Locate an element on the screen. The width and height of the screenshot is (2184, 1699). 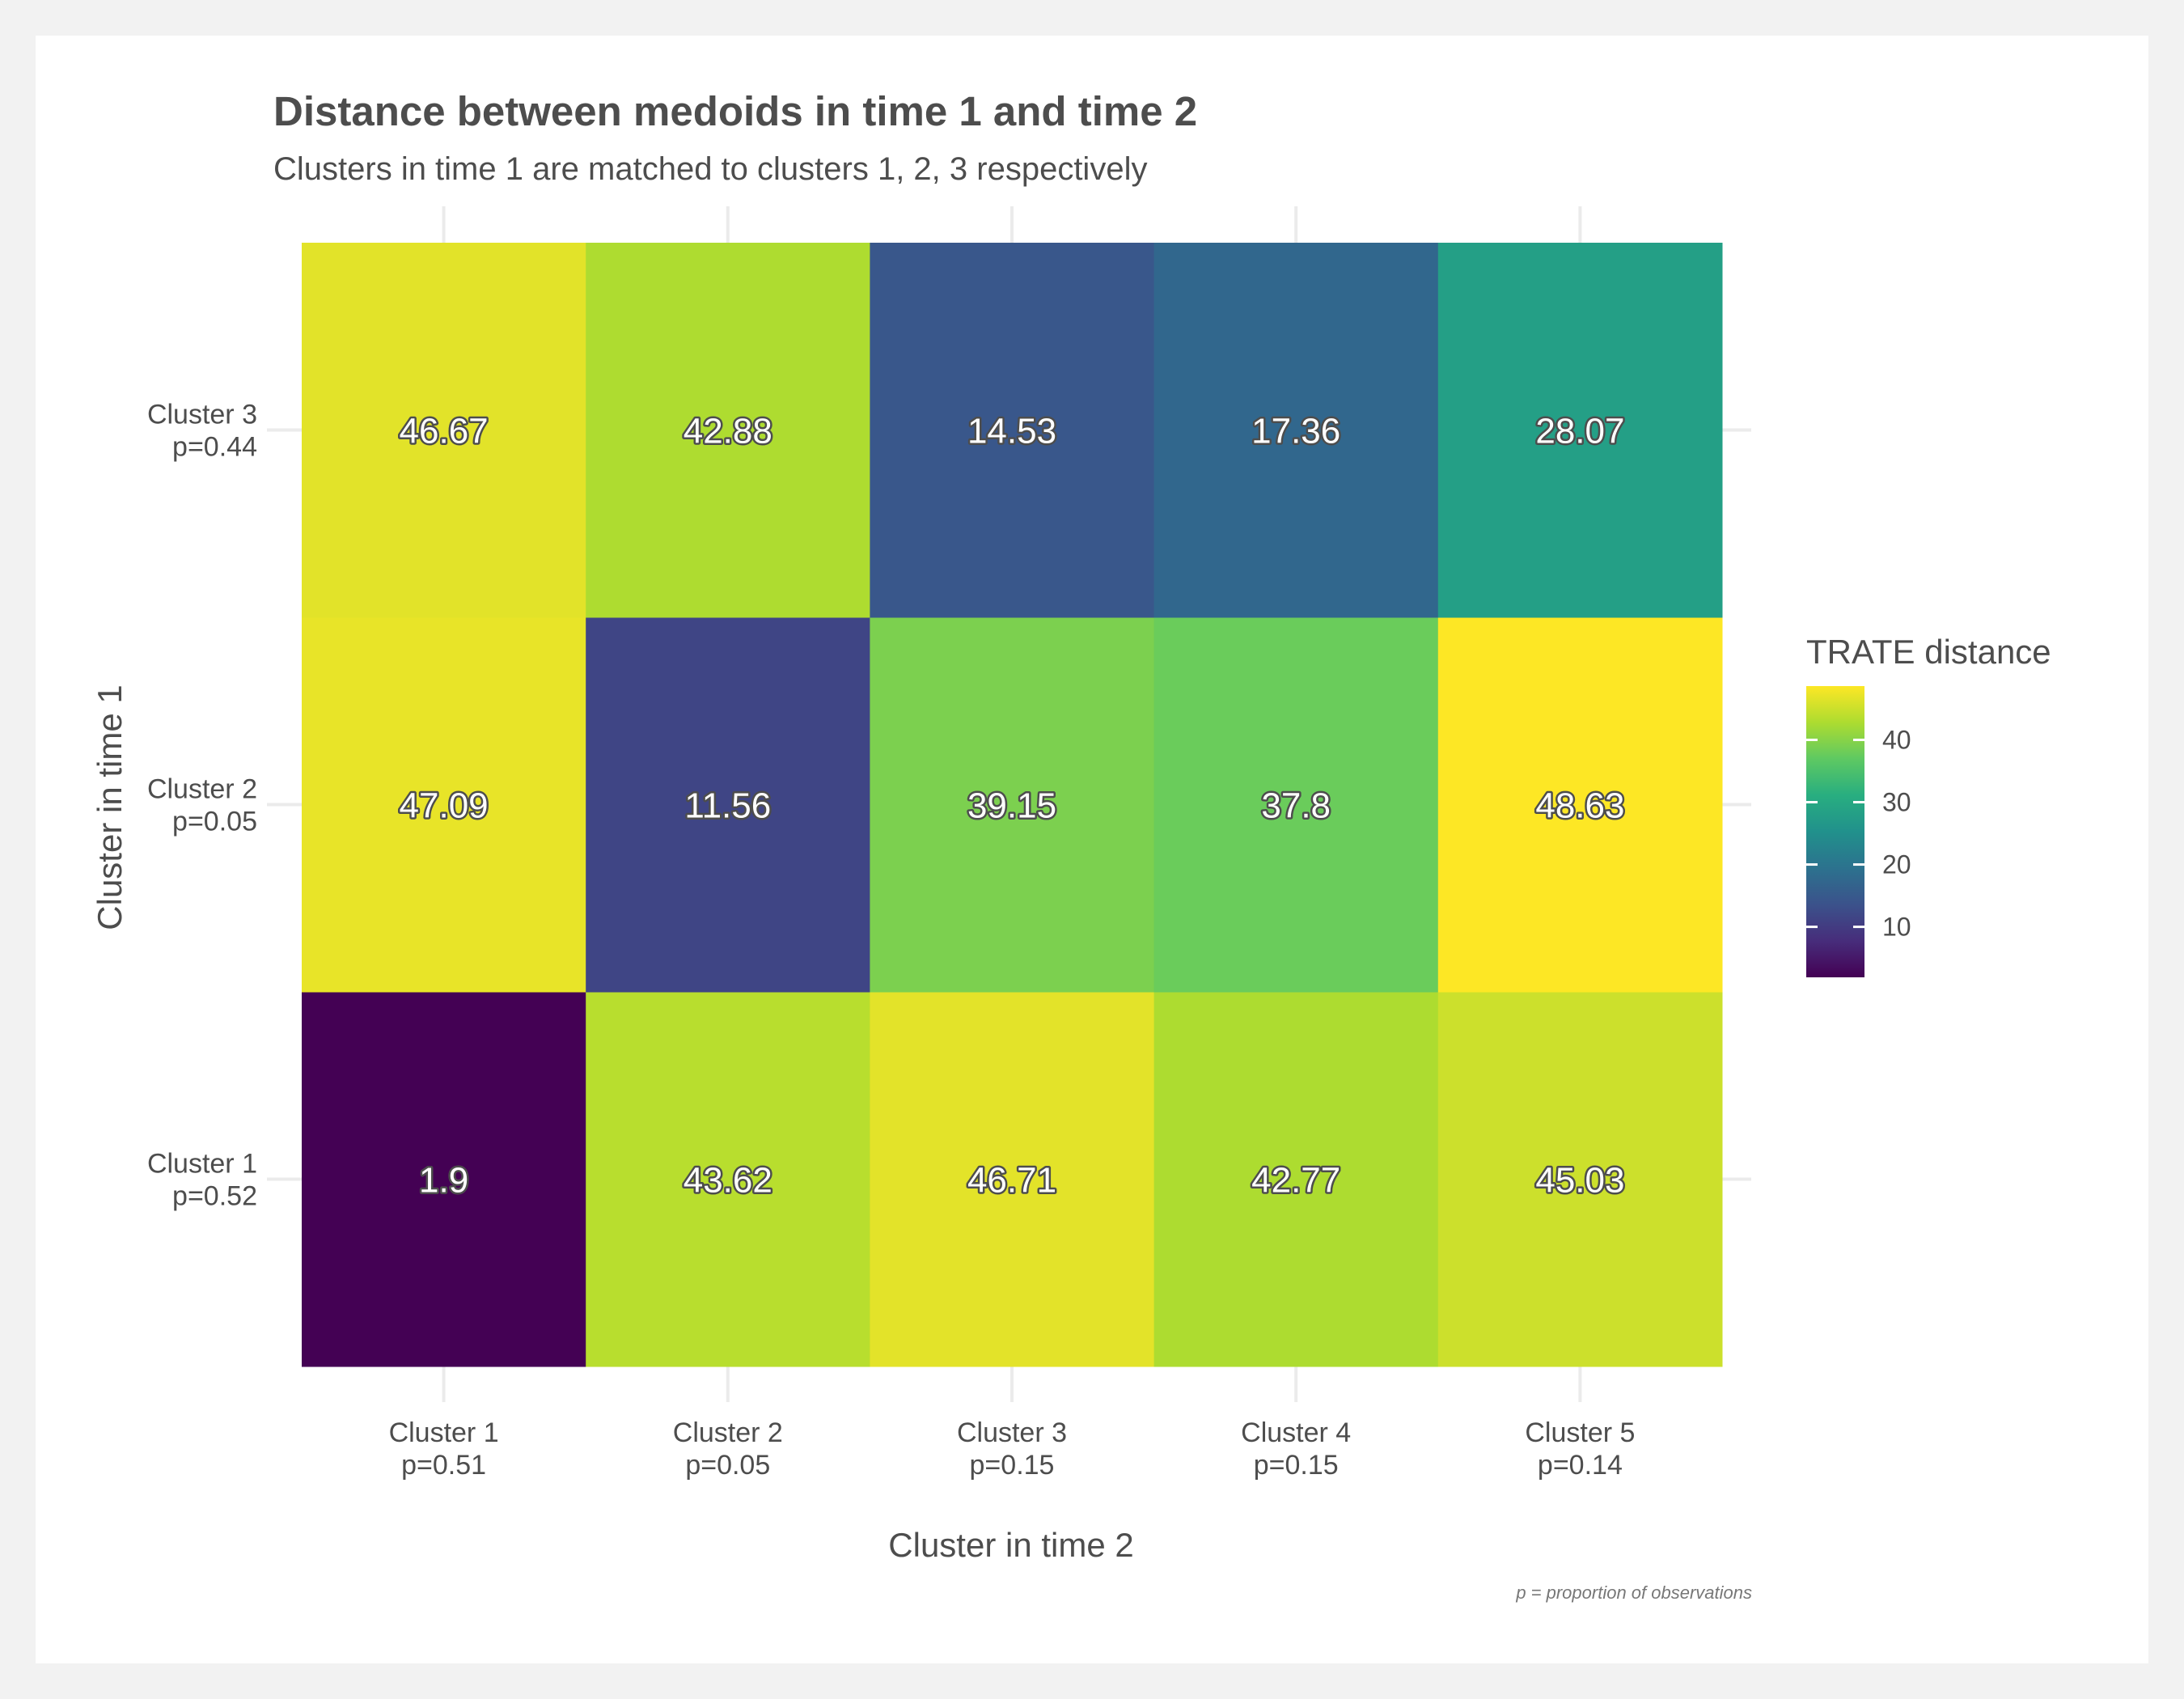
cell-value-label: 17.36 is located at coordinates (1295, 431).